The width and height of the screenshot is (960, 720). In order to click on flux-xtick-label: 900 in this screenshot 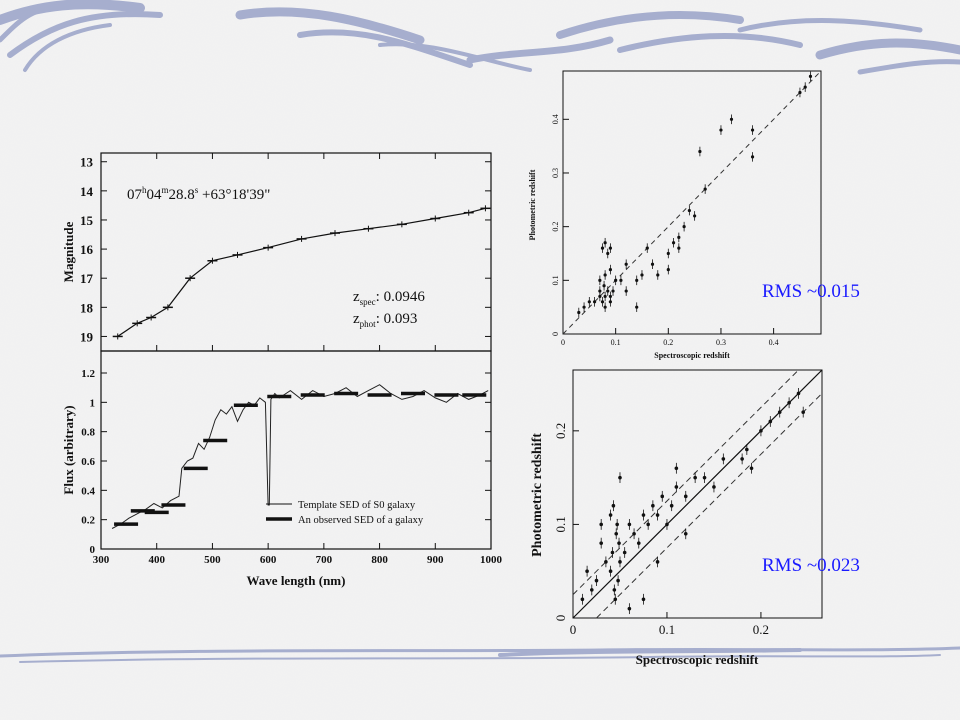, I will do `click(435, 560)`.